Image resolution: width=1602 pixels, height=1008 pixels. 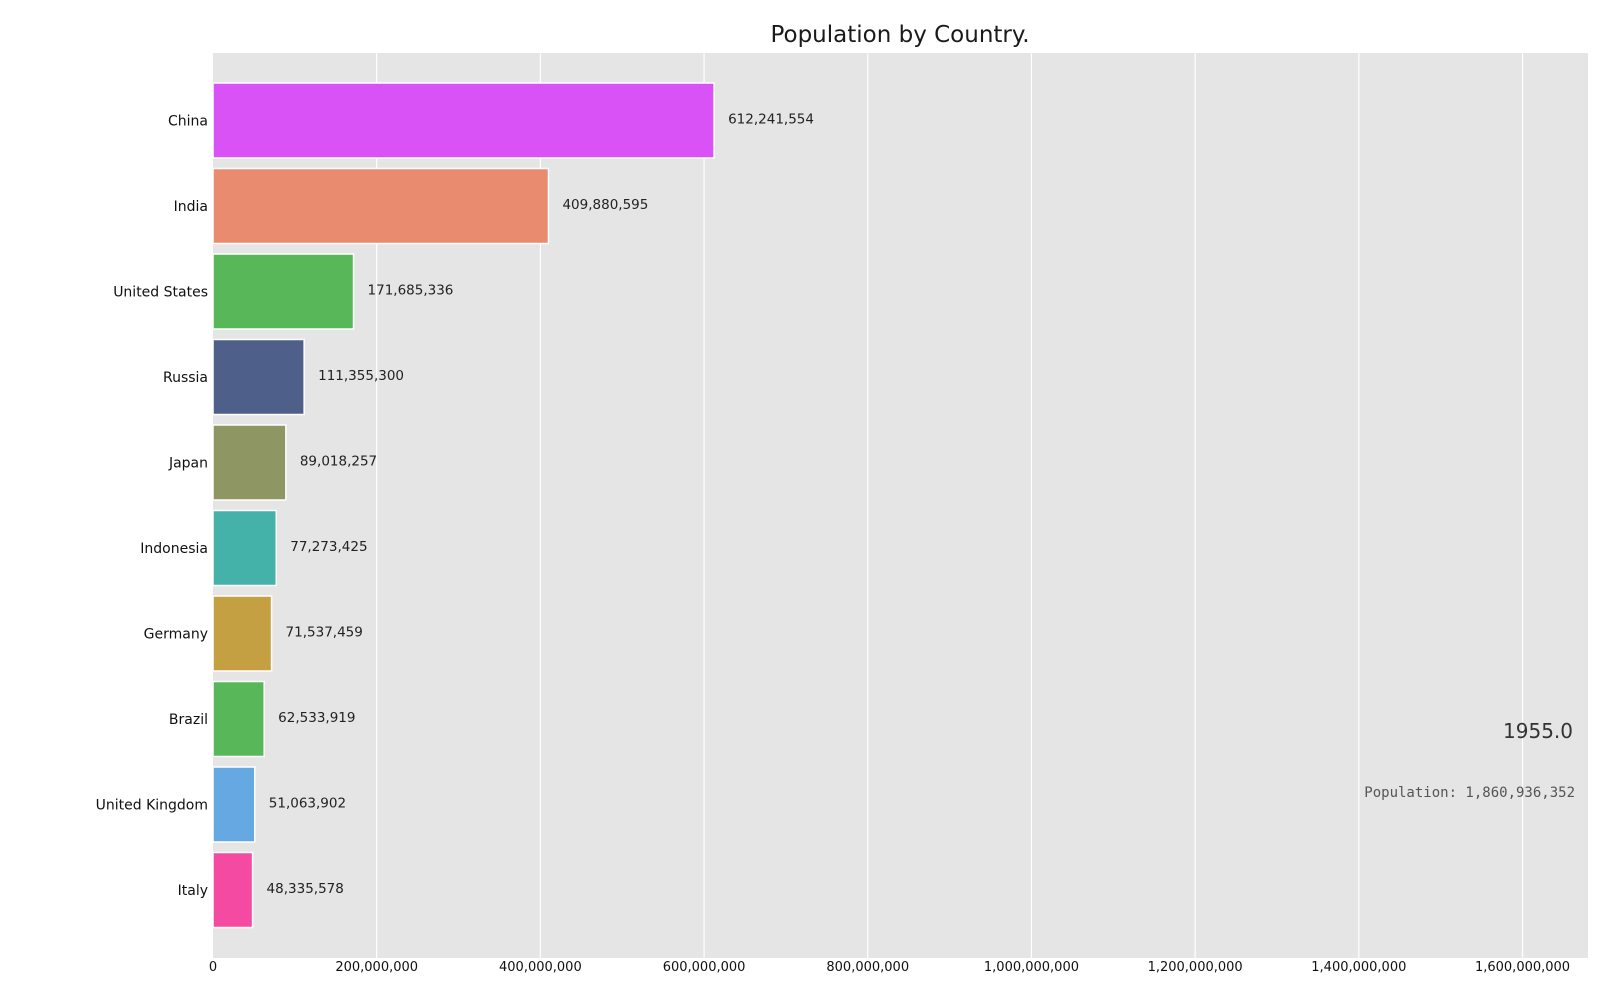 What do you see at coordinates (1031, 967) in the screenshot?
I see `x-tick-label-5: 1,000,000,000` at bounding box center [1031, 967].